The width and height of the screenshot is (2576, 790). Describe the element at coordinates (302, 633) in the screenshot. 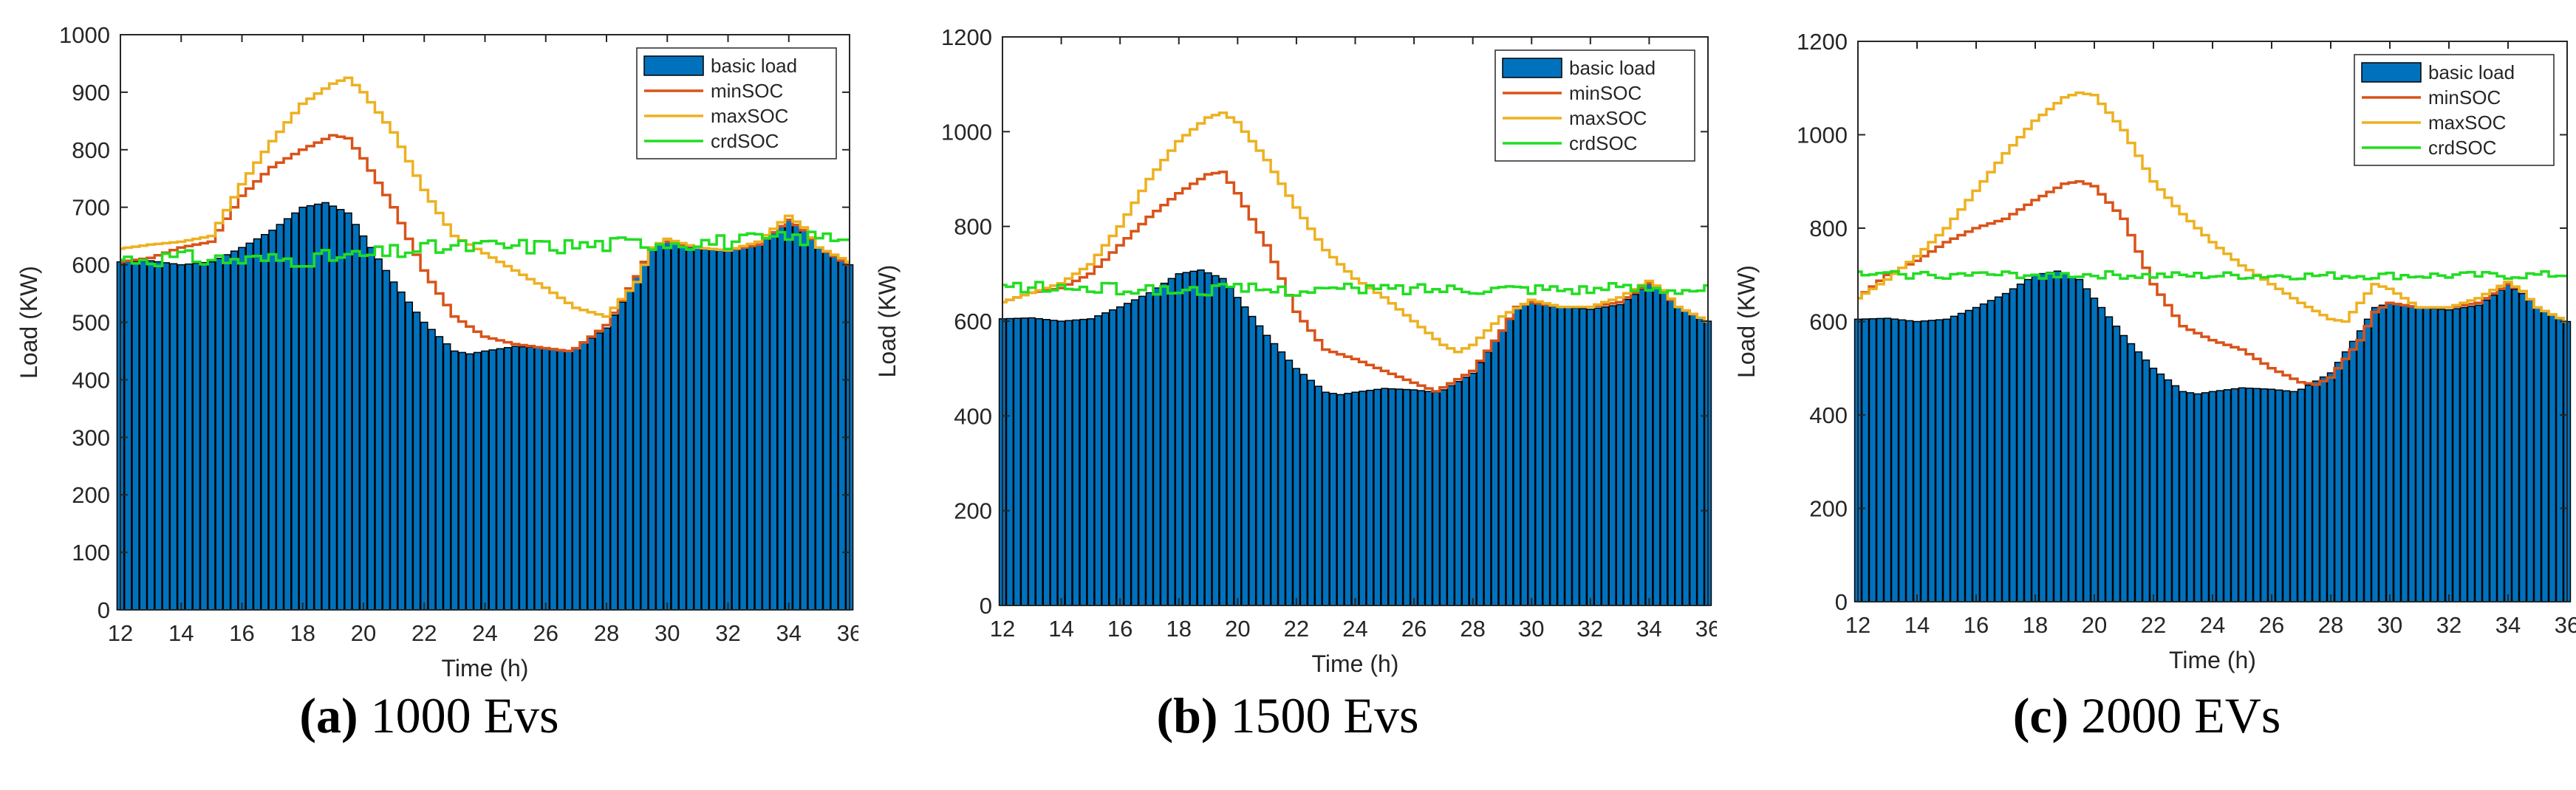

I see `x-tick-label: 18` at that location.